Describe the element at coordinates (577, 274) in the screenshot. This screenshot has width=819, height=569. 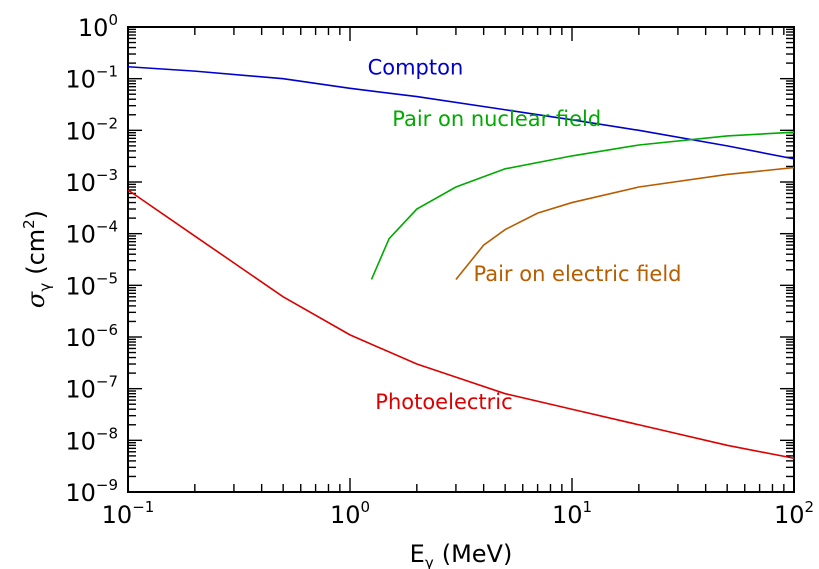
I see `pair-on-electric-field-label: Pair on electric field` at that location.